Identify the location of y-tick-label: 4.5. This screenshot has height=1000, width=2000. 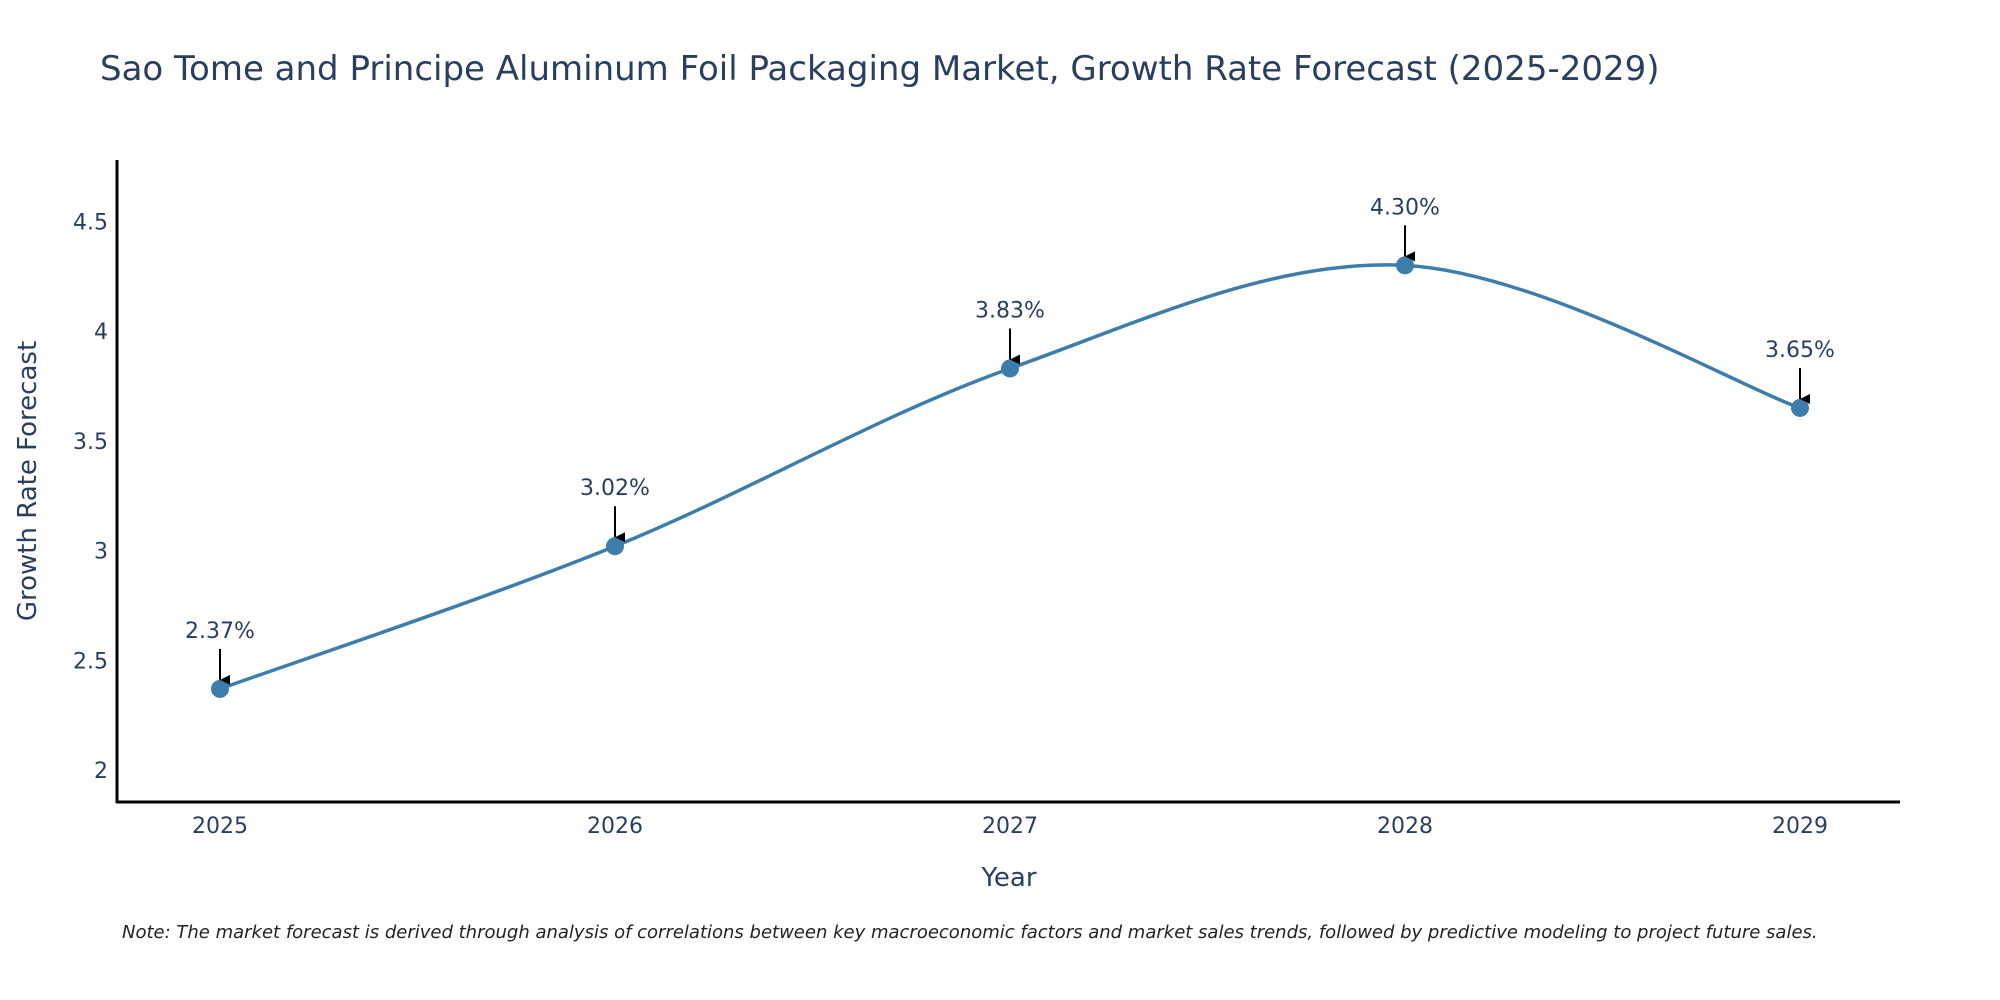
(90, 222).